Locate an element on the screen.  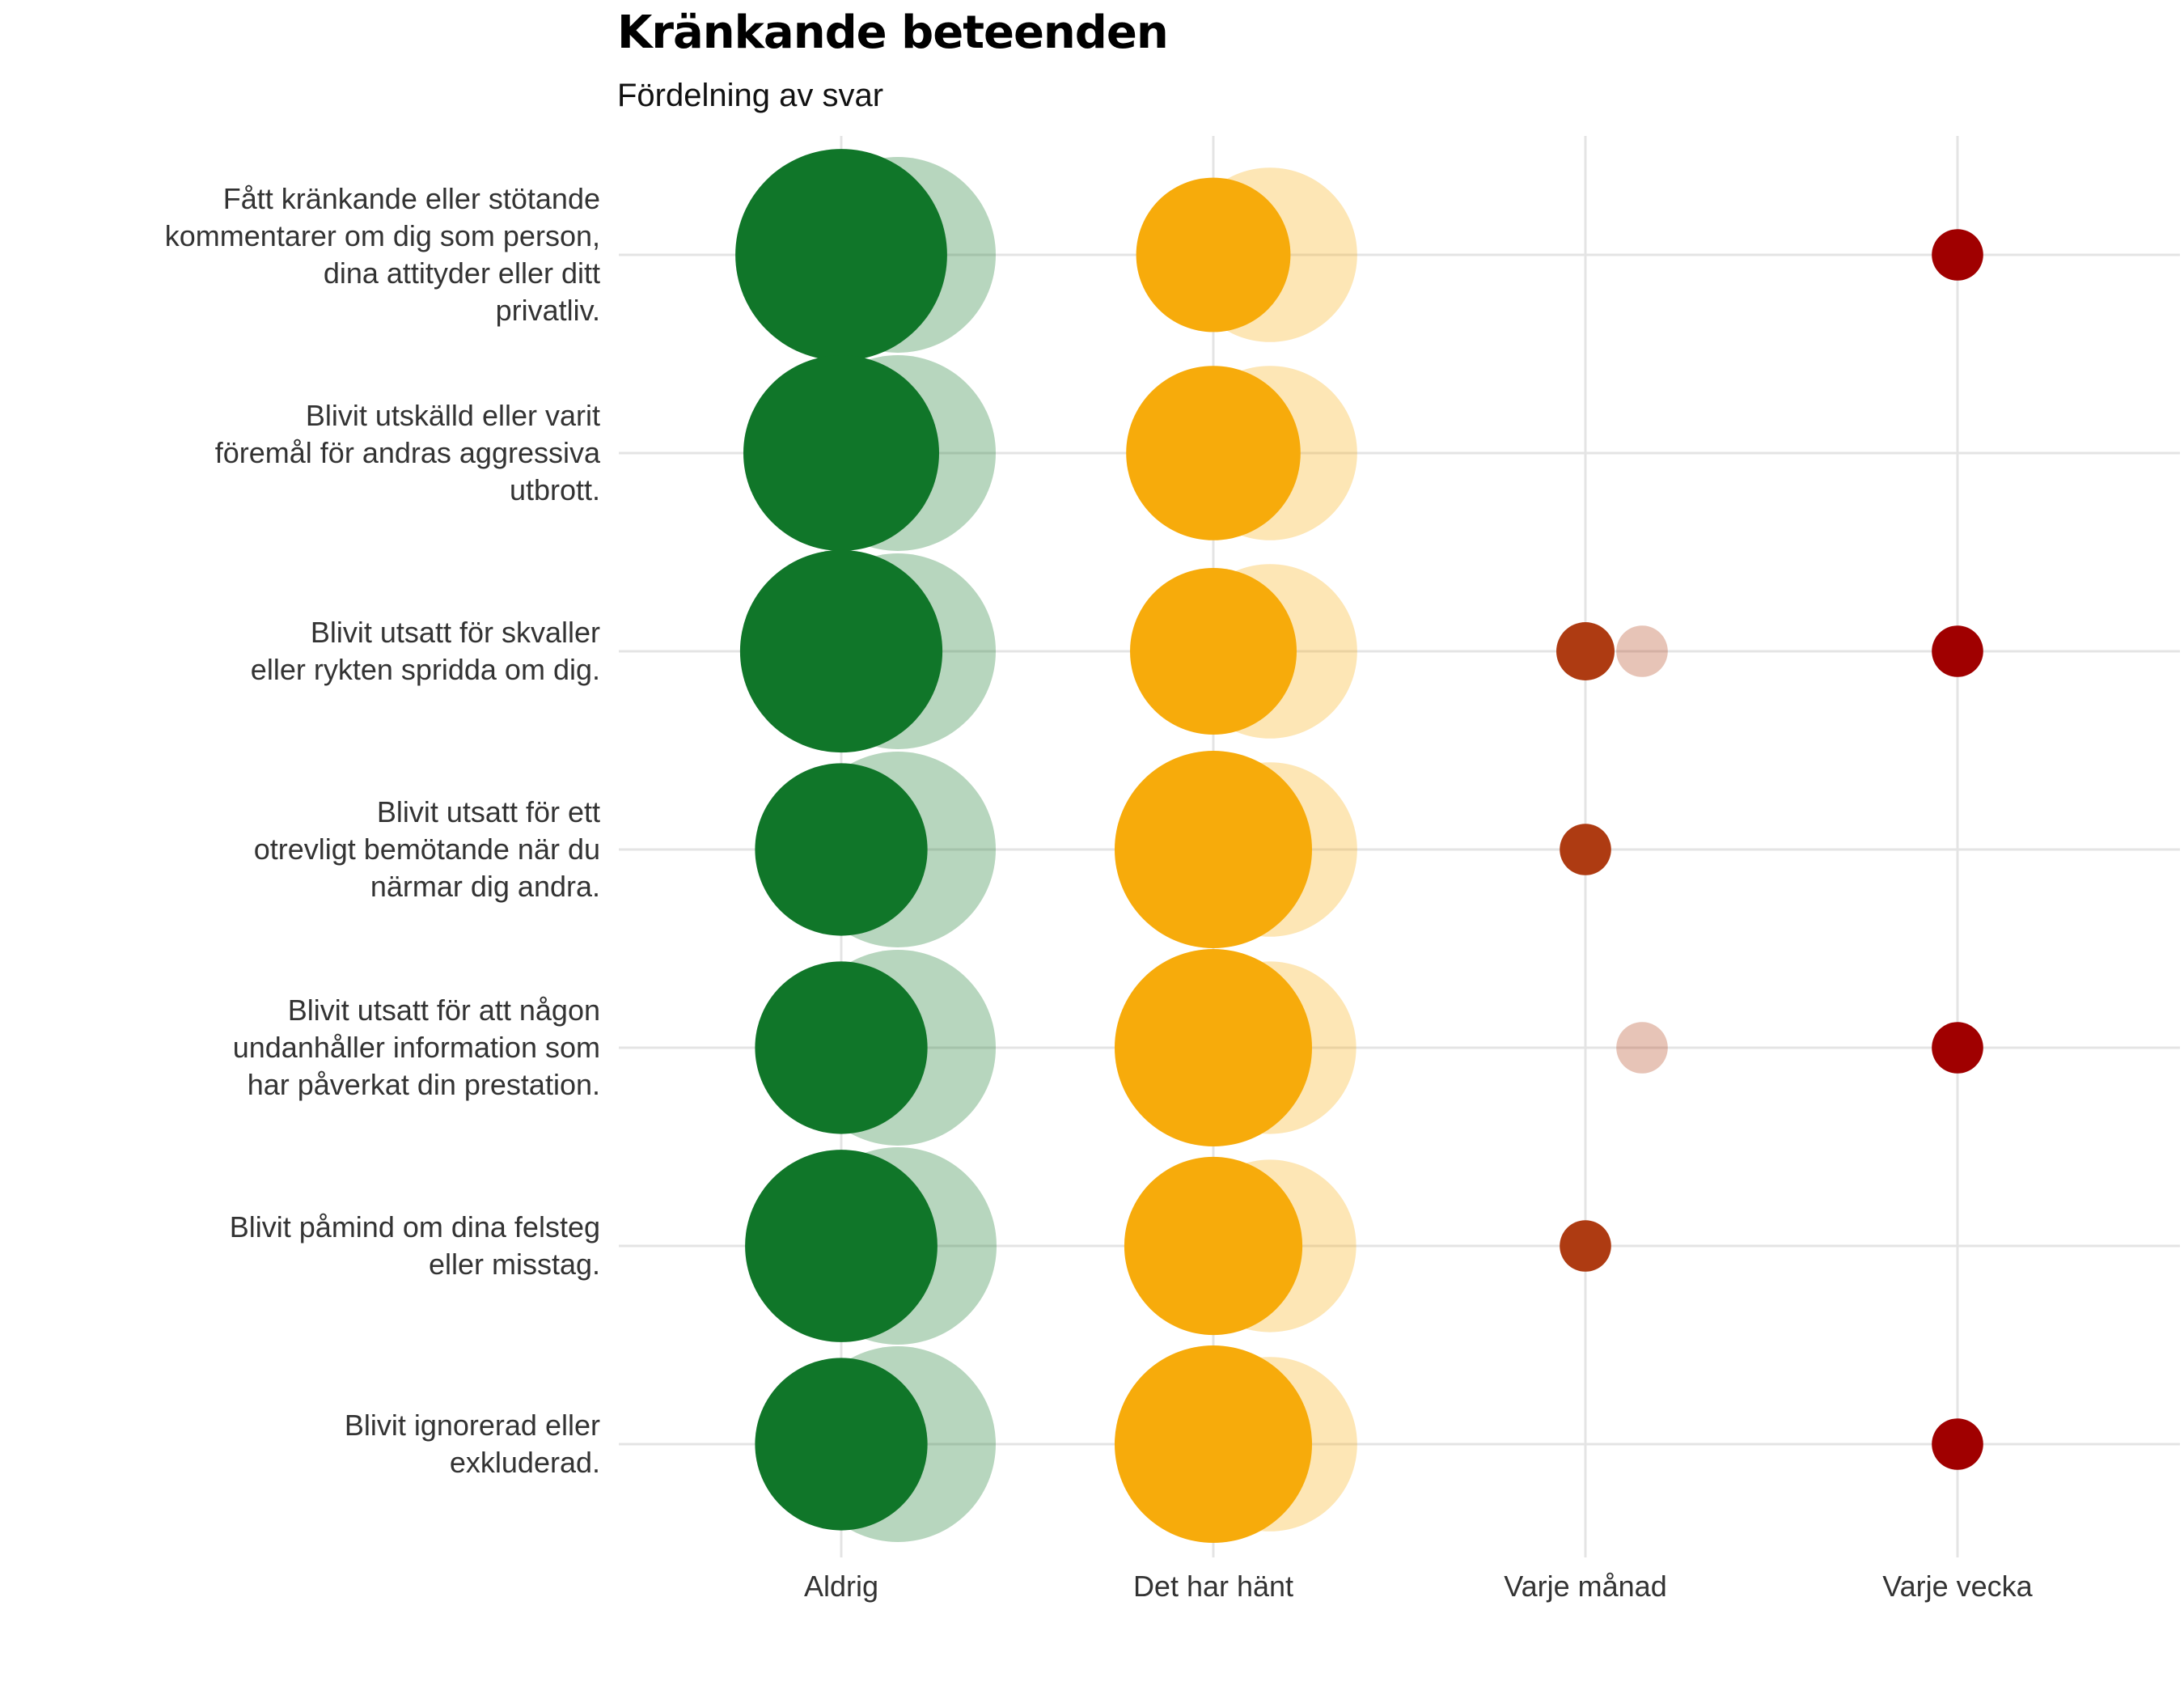
y-axis-label-line: föremål för andras aggressiva is located at coordinates (407, 452).